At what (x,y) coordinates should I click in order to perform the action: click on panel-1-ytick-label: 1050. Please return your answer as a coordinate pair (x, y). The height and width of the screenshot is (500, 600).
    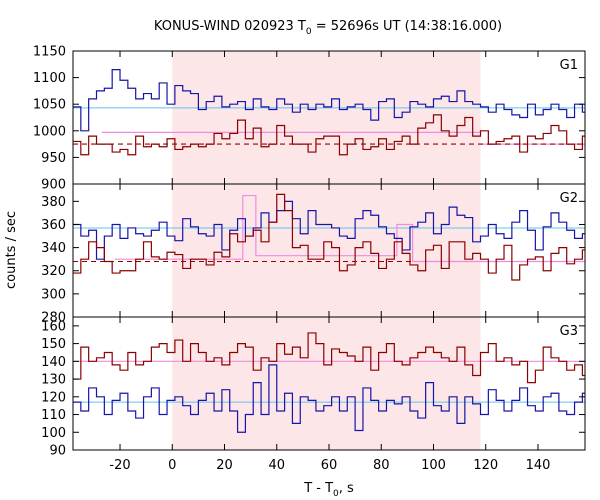
    Looking at the image, I should click on (49, 105).